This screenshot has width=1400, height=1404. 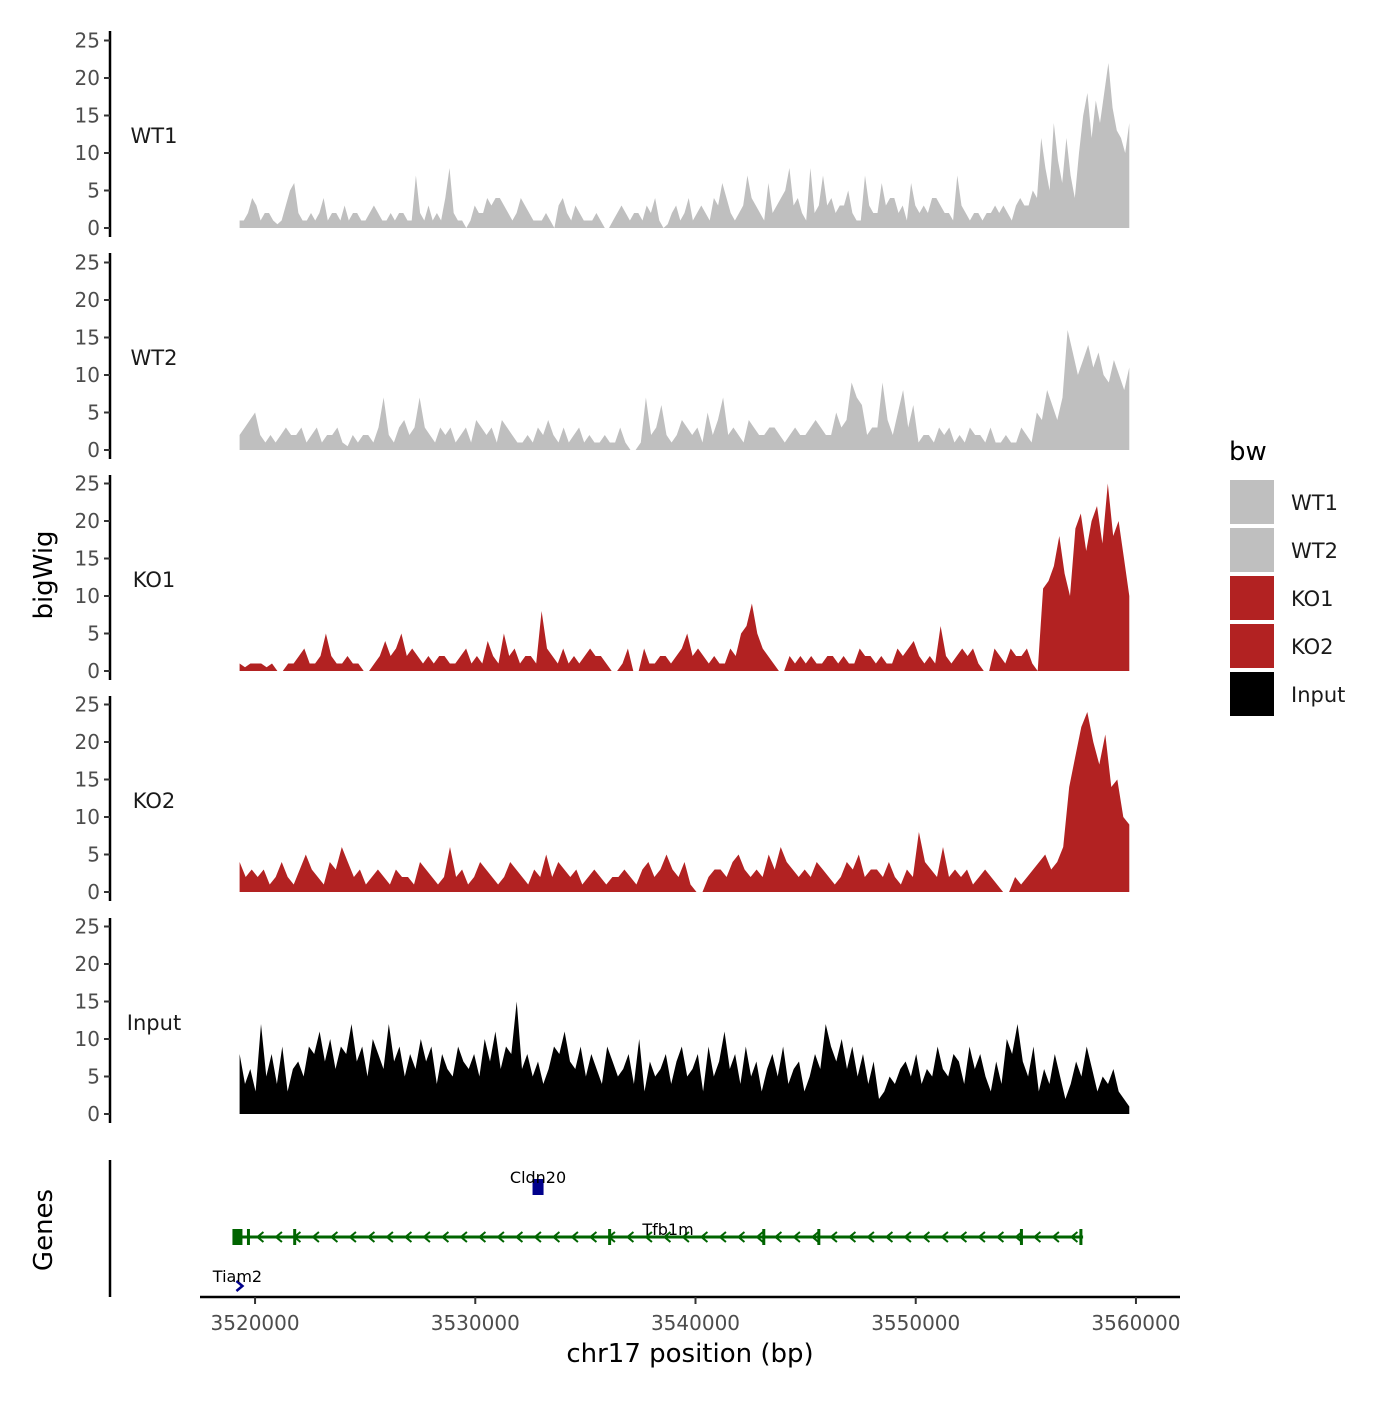 What do you see at coordinates (684, 802) in the screenshot?
I see `area-ko2` at bounding box center [684, 802].